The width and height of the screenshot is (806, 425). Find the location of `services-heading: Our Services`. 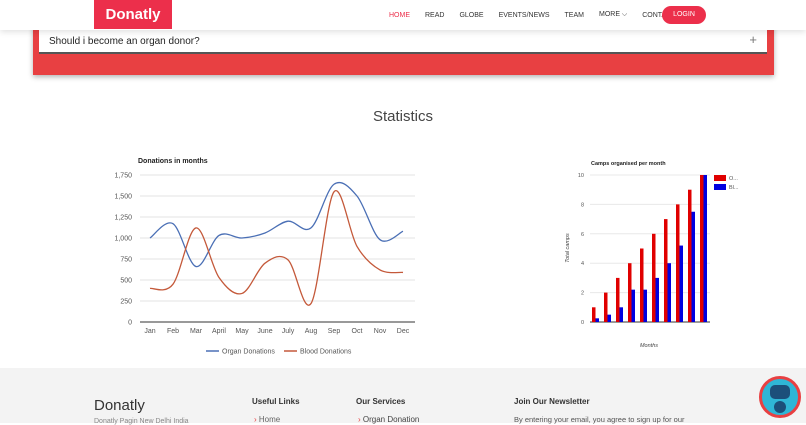

services-heading: Our Services is located at coordinates (381, 401).